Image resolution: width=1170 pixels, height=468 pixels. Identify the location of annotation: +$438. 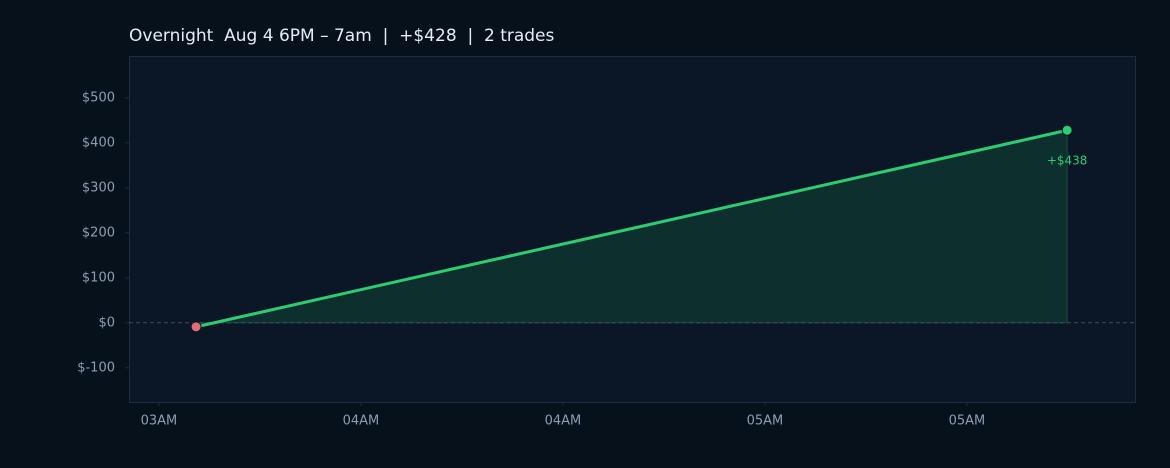
(1067, 161).